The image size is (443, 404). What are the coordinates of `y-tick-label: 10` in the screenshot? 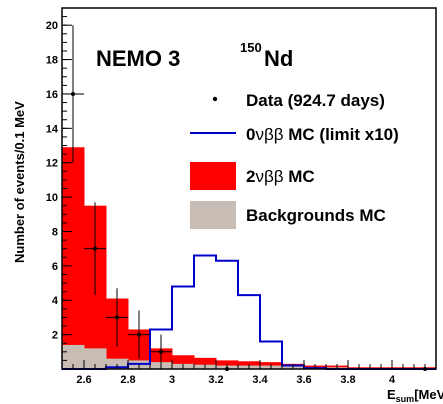 It's located at (52, 198).